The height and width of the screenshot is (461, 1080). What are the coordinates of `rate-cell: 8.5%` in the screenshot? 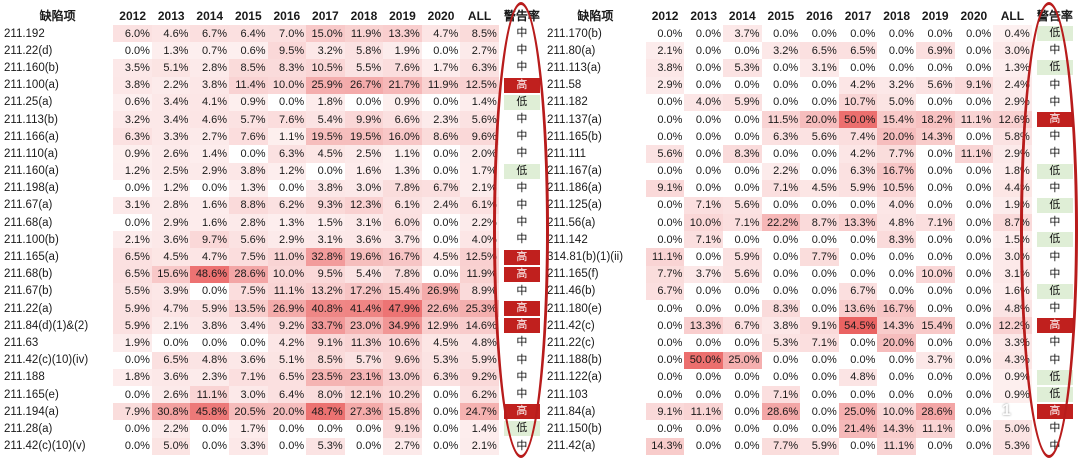 It's located at (325, 360).